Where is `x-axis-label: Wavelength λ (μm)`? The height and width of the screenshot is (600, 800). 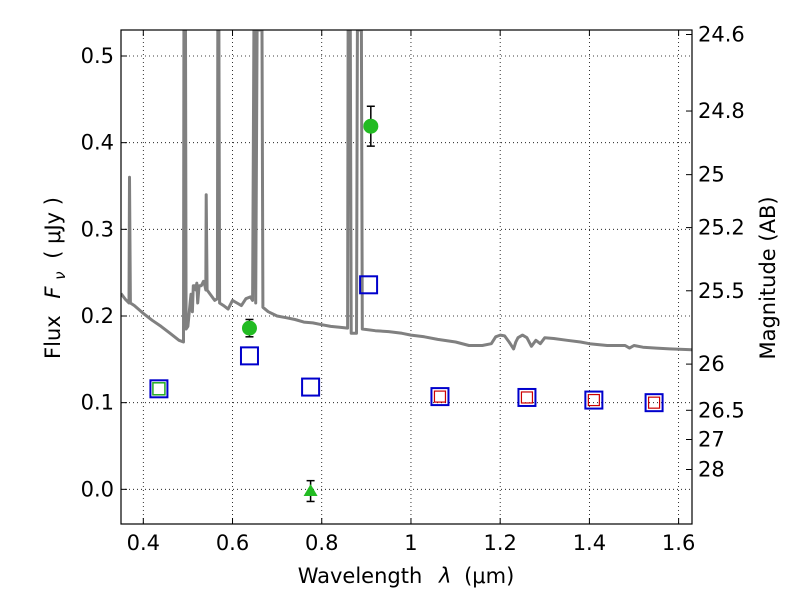
x-axis-label: Wavelength λ (μm) is located at coordinates (406, 576).